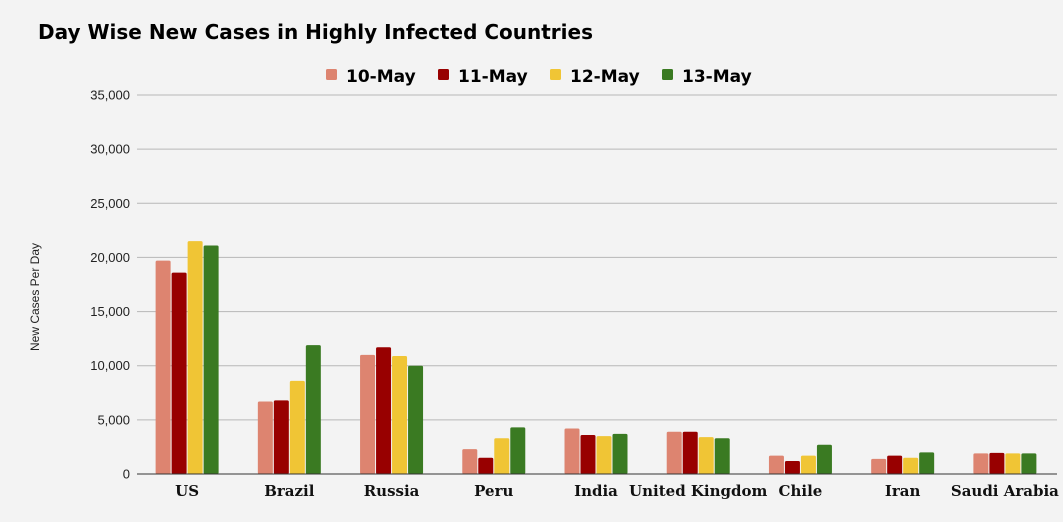 The height and width of the screenshot is (522, 1063). I want to click on bar-10-May-united-kingdom, so click(674, 452).